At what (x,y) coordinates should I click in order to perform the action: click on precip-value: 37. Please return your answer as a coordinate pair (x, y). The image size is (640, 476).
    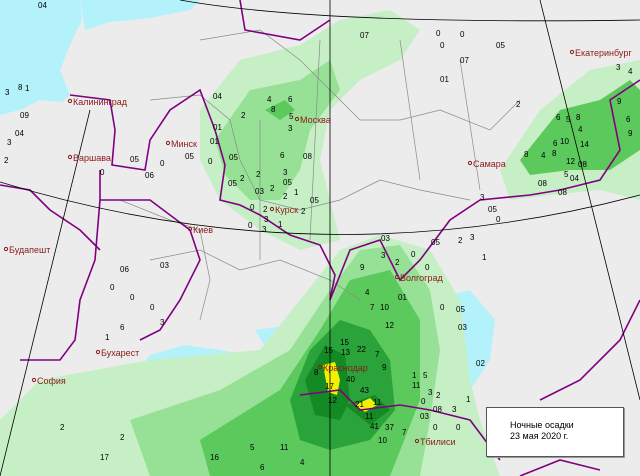
    Looking at the image, I should click on (389, 427).